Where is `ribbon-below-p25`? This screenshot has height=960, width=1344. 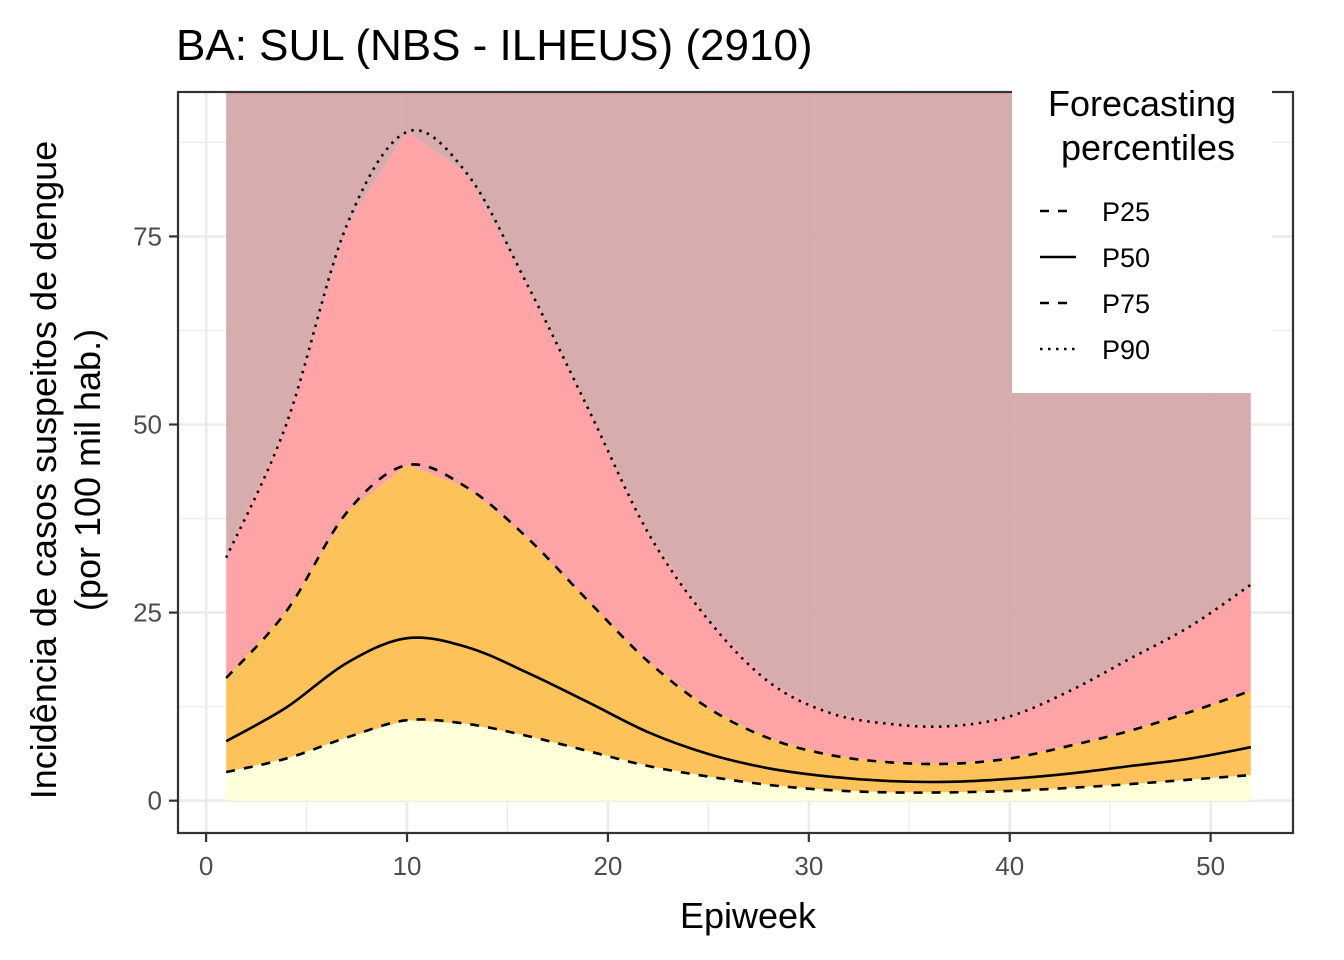
ribbon-below-p25 is located at coordinates (738, 760).